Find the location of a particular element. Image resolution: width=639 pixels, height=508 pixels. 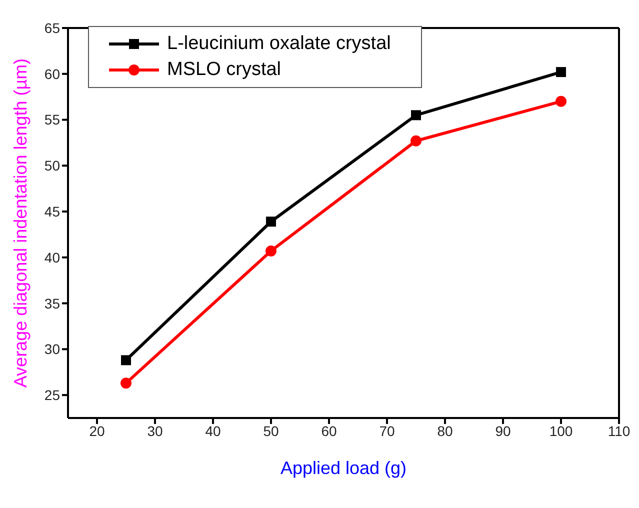

y-tick-label: 60 is located at coordinates (52, 74).